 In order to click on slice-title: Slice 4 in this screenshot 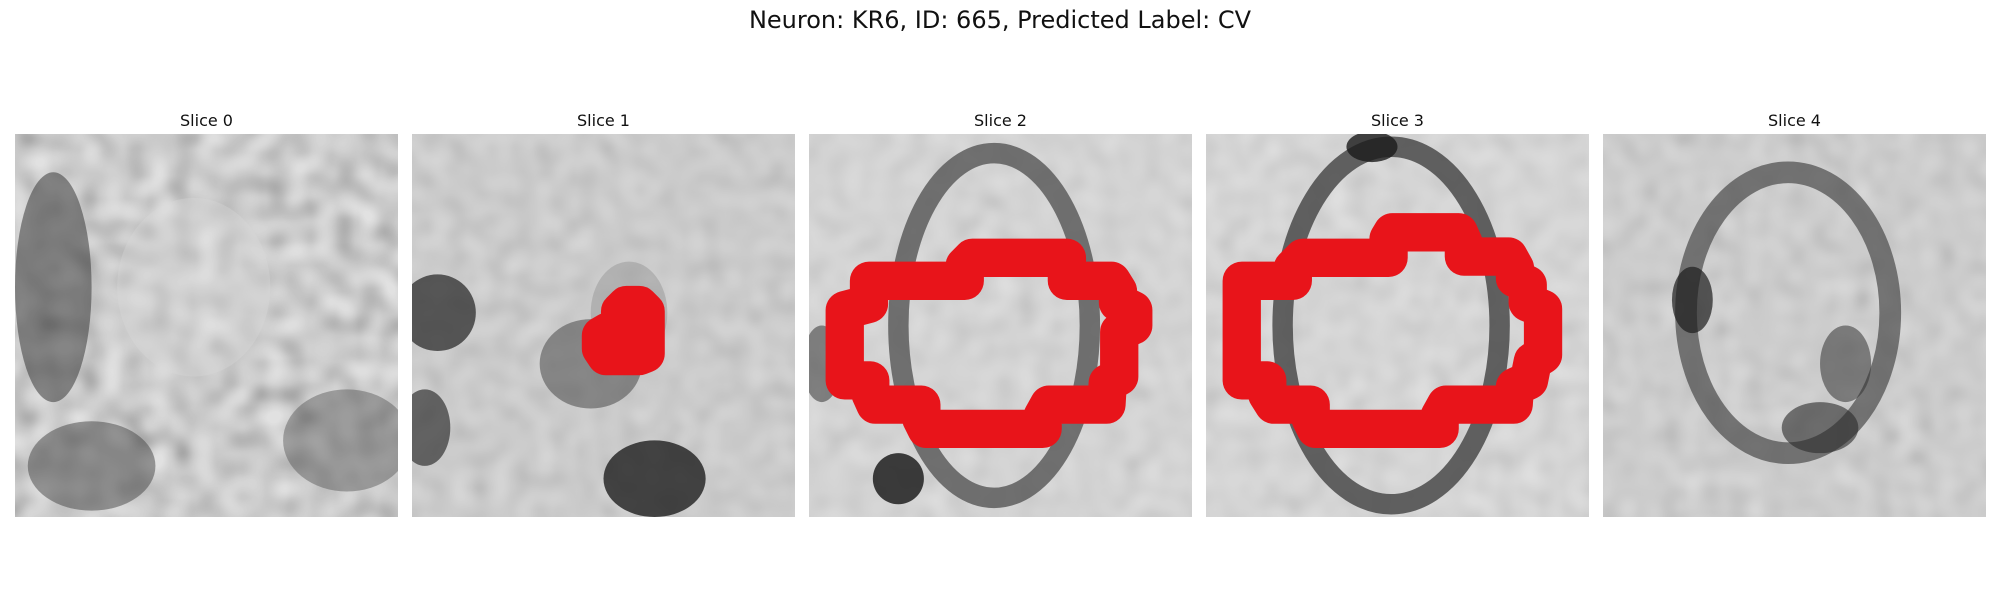, I will do `click(1794, 120)`.